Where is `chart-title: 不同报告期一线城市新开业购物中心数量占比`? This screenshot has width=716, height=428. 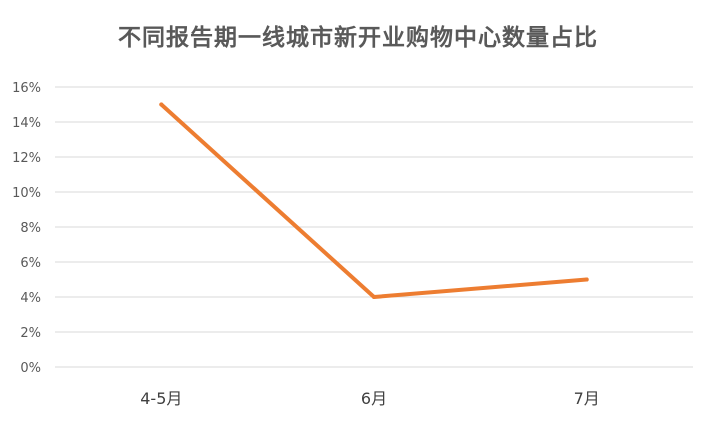 chart-title: 不同报告期一线城市新开业购物中心数量占比 is located at coordinates (358, 38).